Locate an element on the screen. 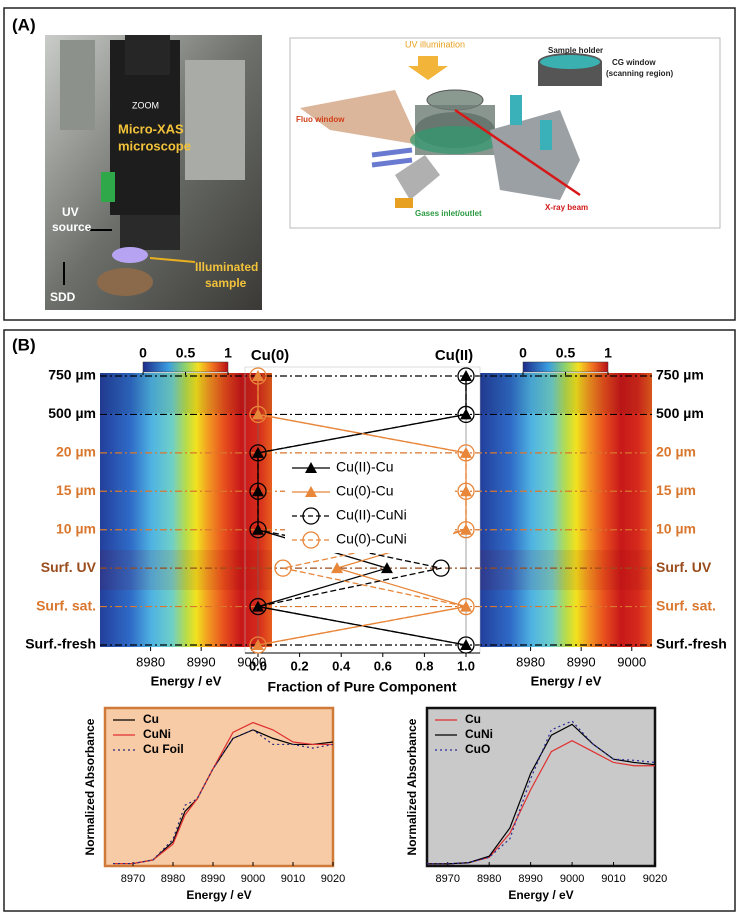  legend-label: Cu(0)-CuNi is located at coordinates (371, 539).